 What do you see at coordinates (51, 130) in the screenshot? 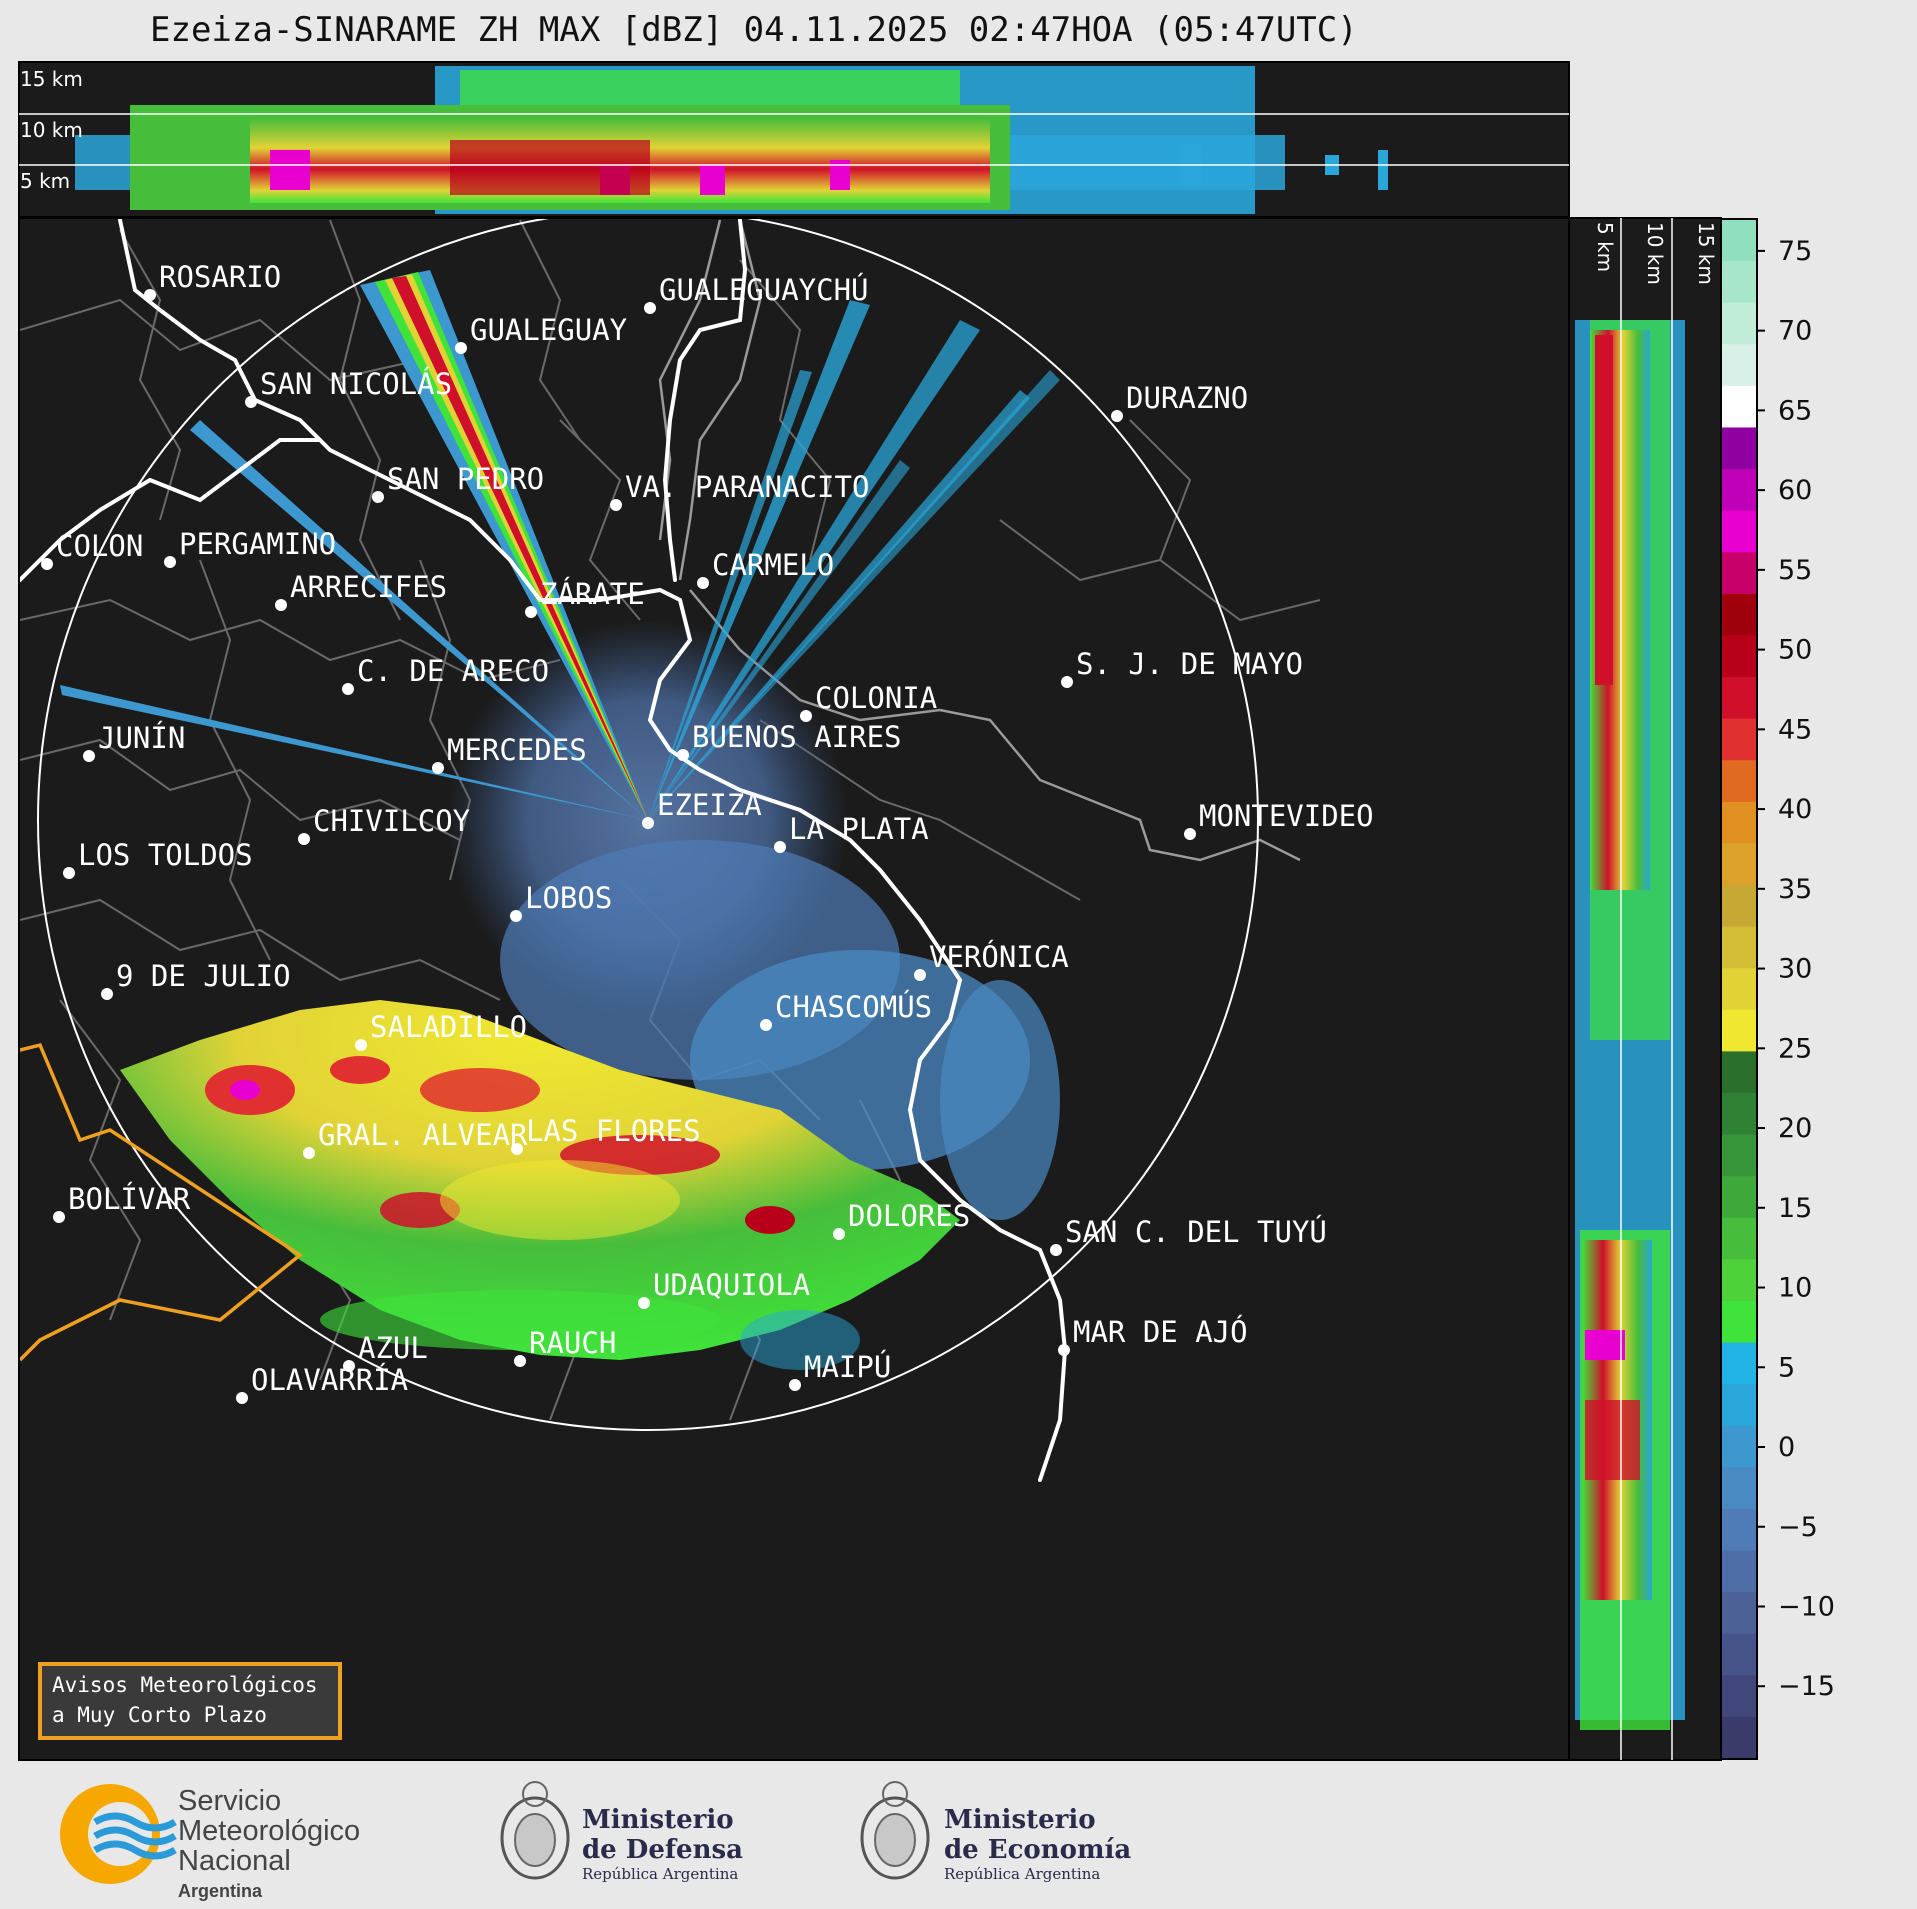
I see `height-label-10km: 10 km` at bounding box center [51, 130].